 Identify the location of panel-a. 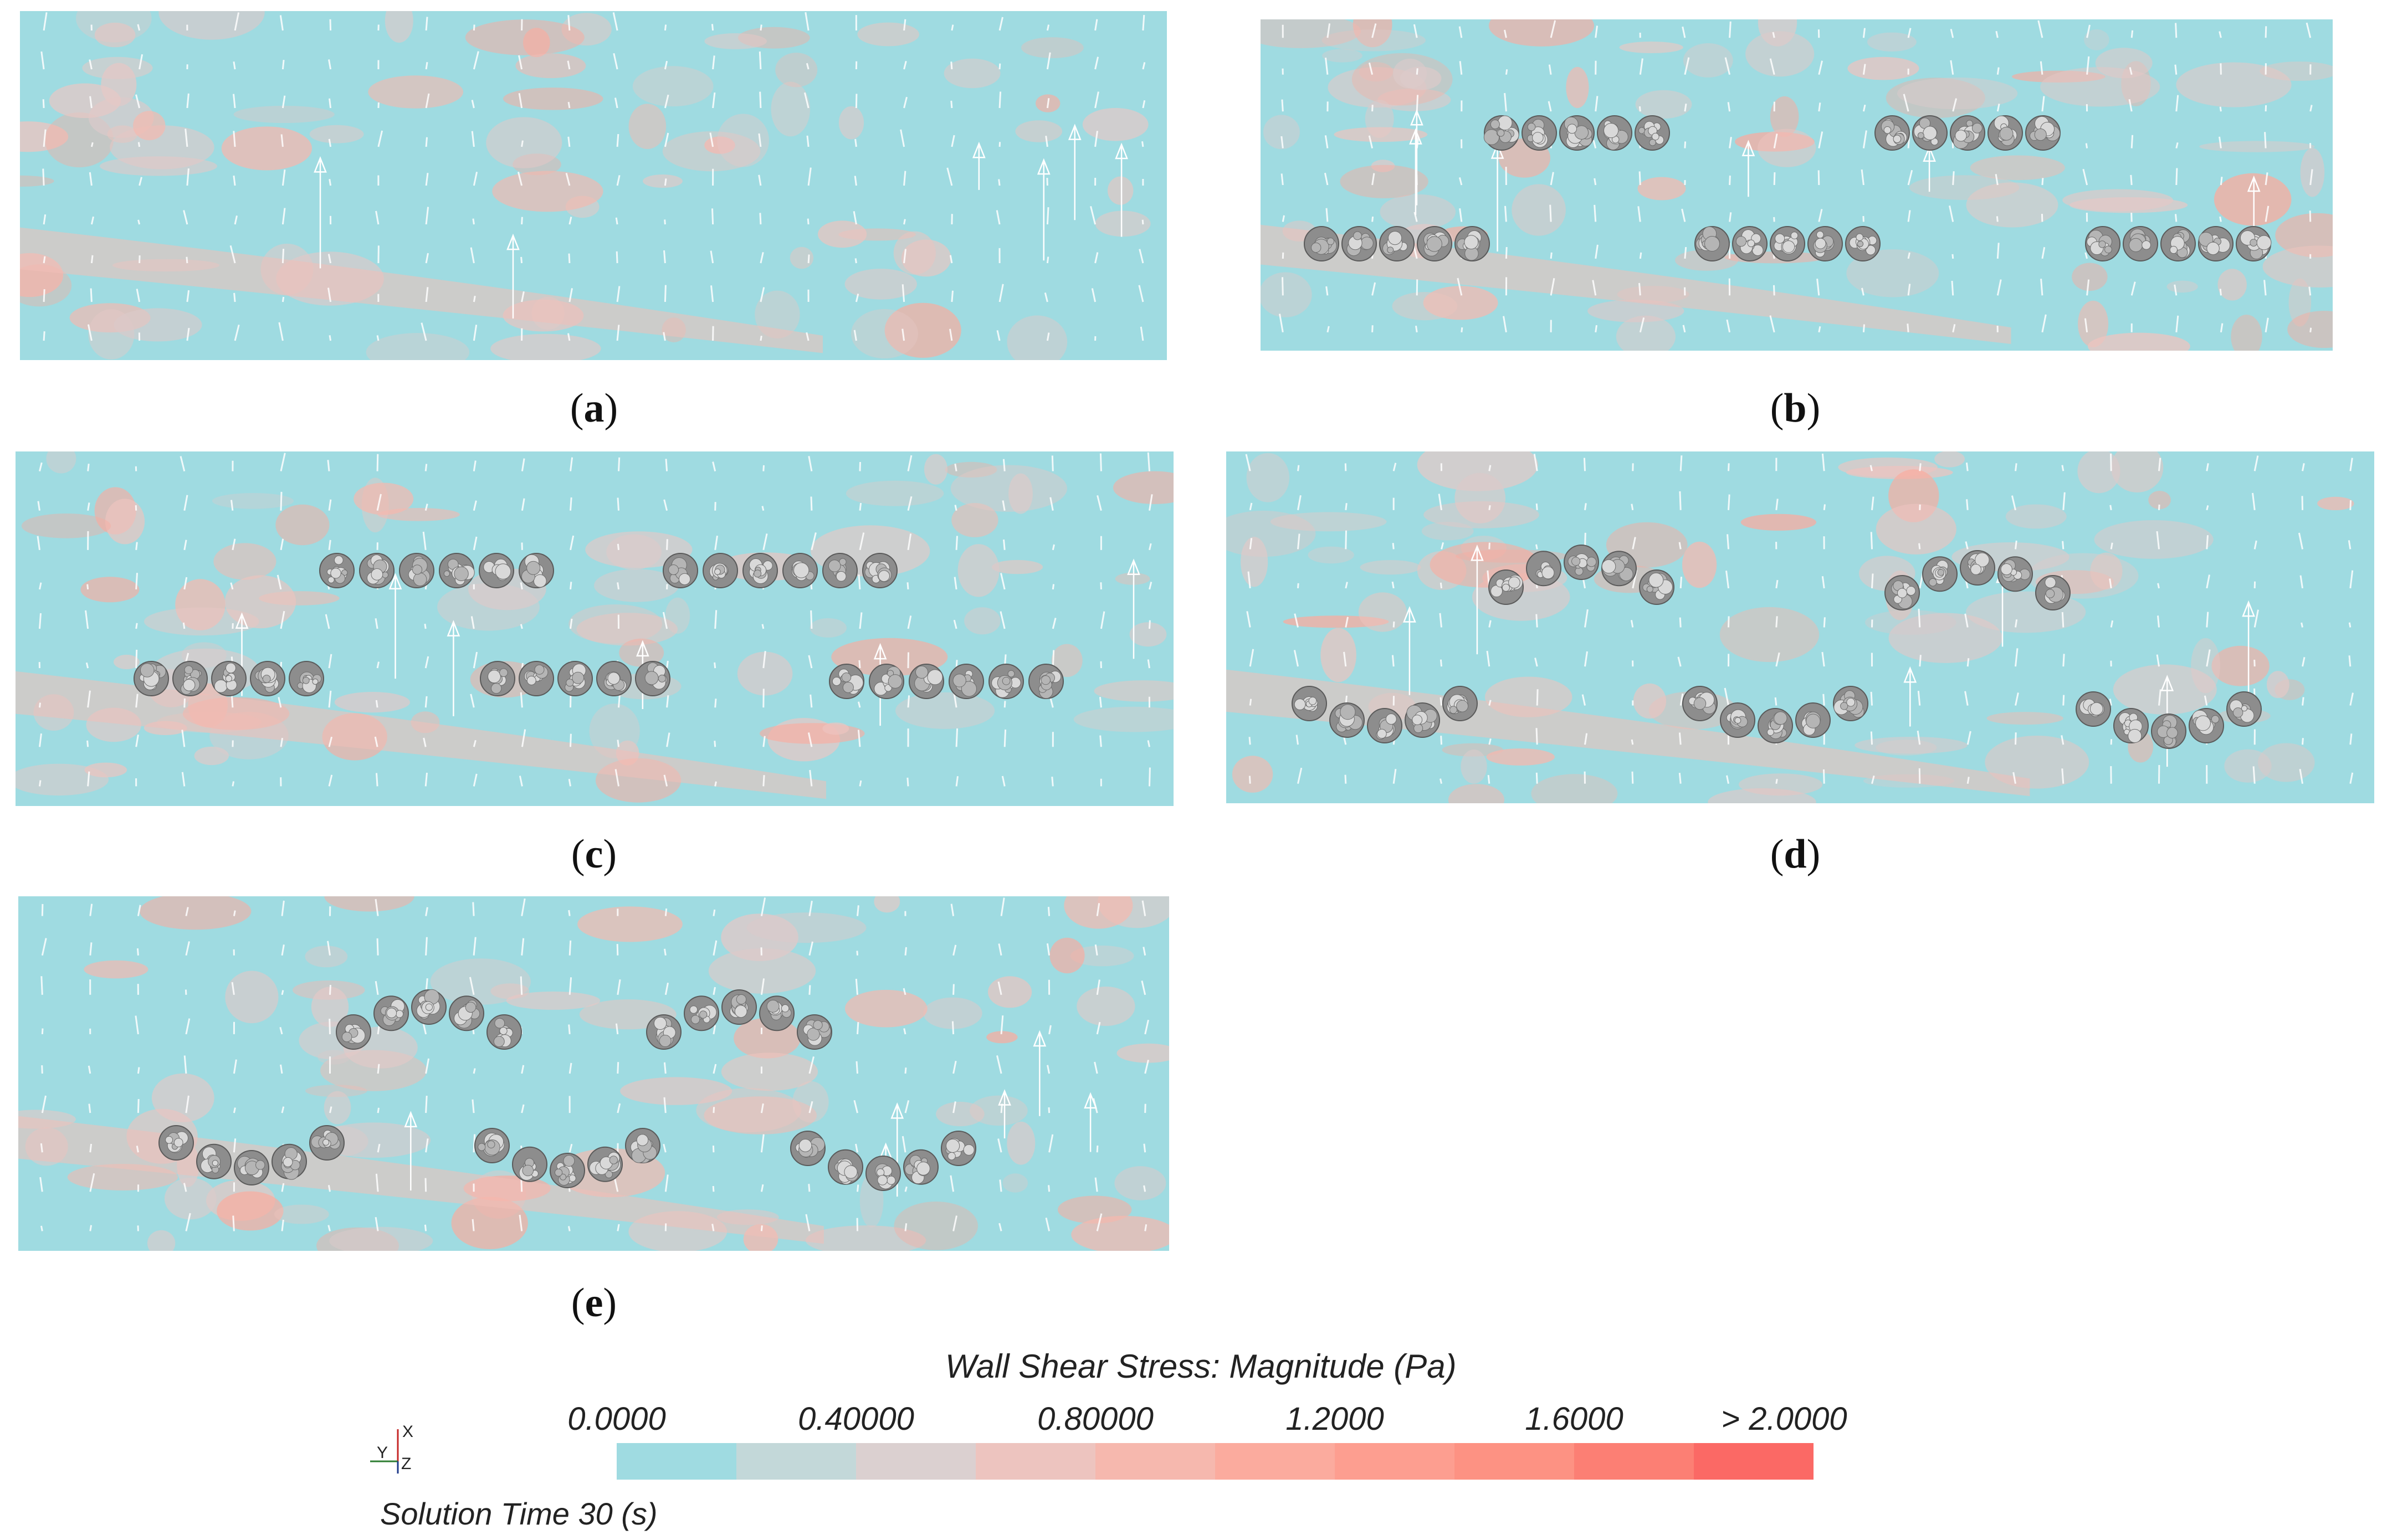
(593, 185).